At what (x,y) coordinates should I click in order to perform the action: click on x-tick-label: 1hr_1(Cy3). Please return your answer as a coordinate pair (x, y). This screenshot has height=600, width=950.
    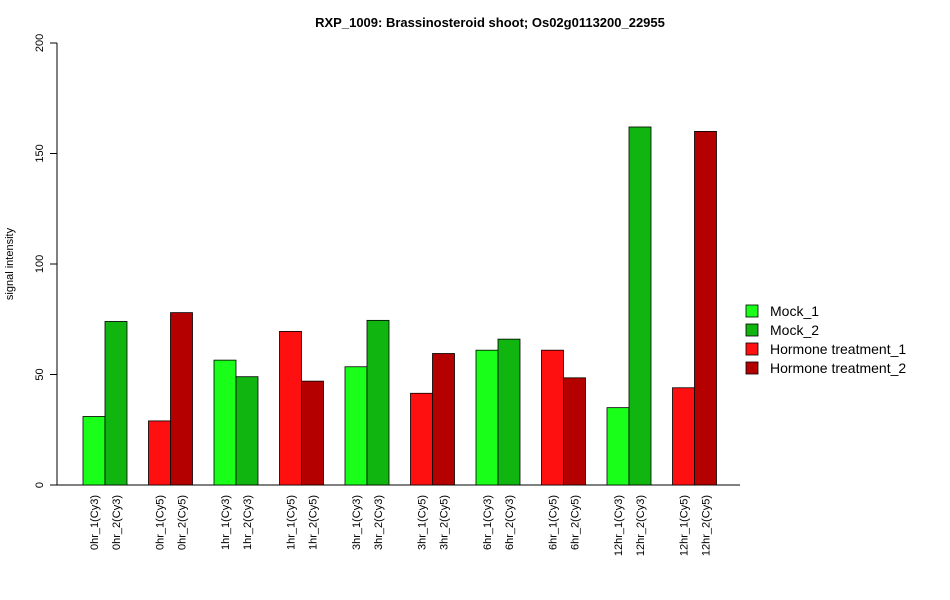
    Looking at the image, I should click on (226, 522).